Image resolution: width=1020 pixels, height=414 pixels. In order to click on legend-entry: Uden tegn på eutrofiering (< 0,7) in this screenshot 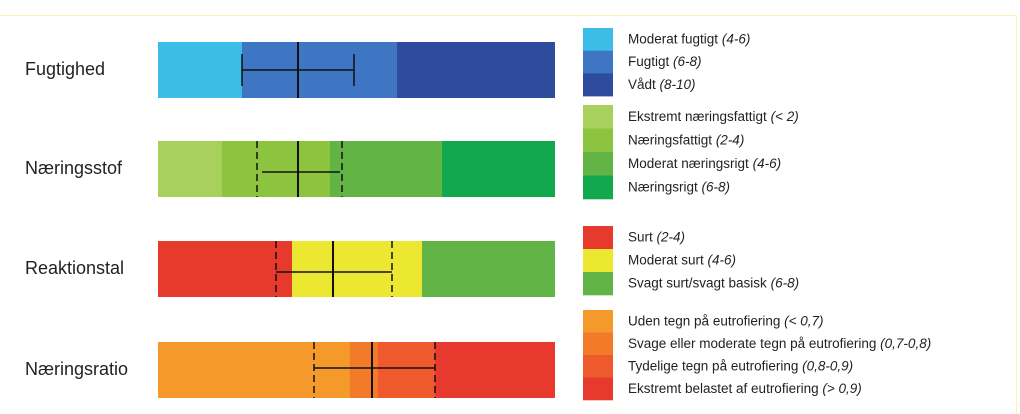, I will do `click(726, 320)`.